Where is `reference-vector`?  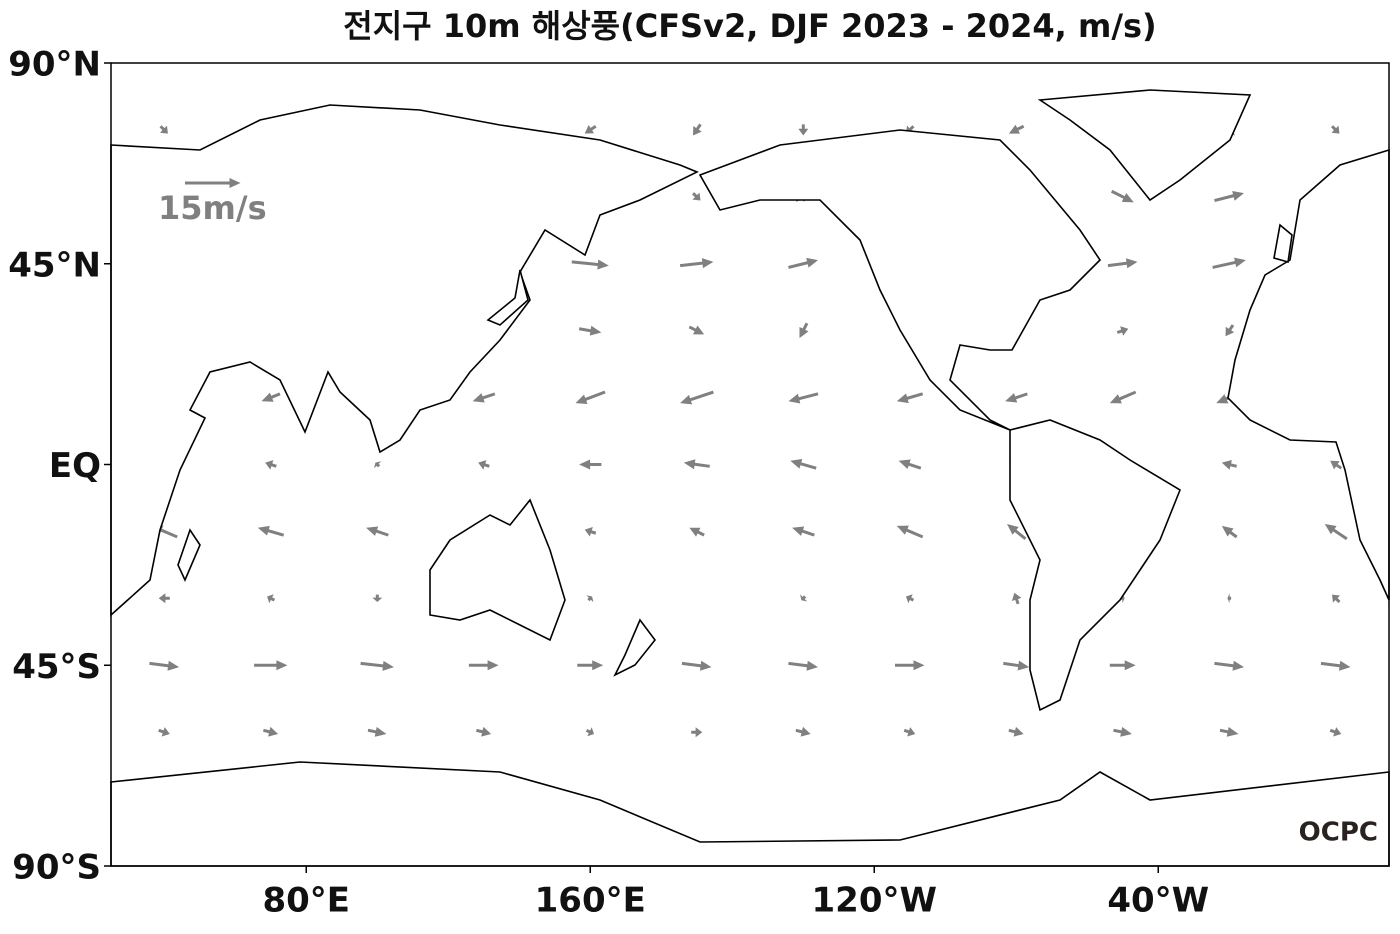 reference-vector is located at coordinates (213, 183).